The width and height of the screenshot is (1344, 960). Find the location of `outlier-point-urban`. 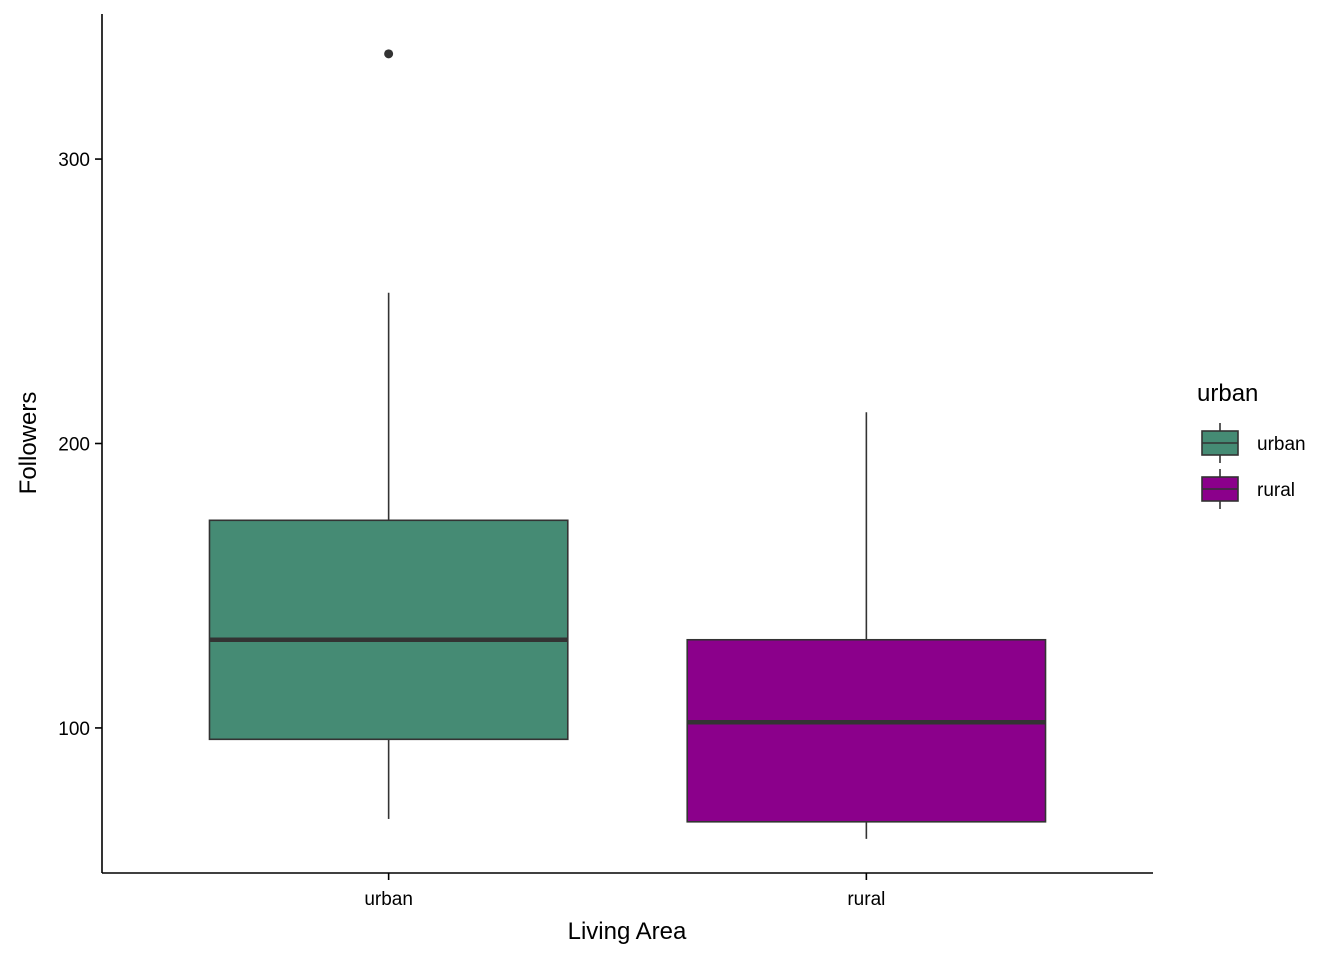

outlier-point-urban is located at coordinates (389, 54).